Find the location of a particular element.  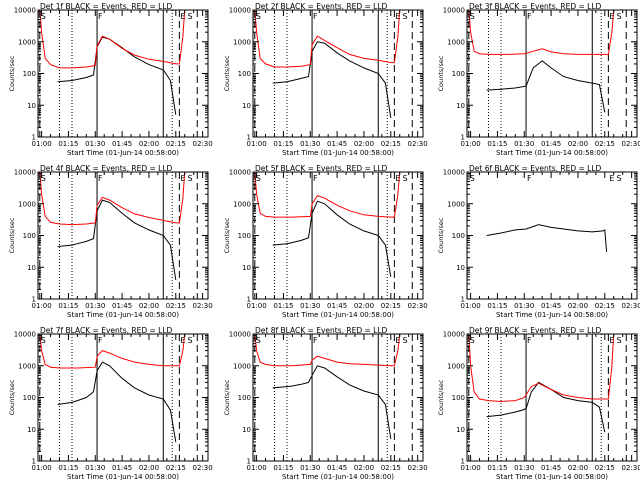

panel-title: Det 2f BLACK = Events, RED = LLD is located at coordinates (321, 6).